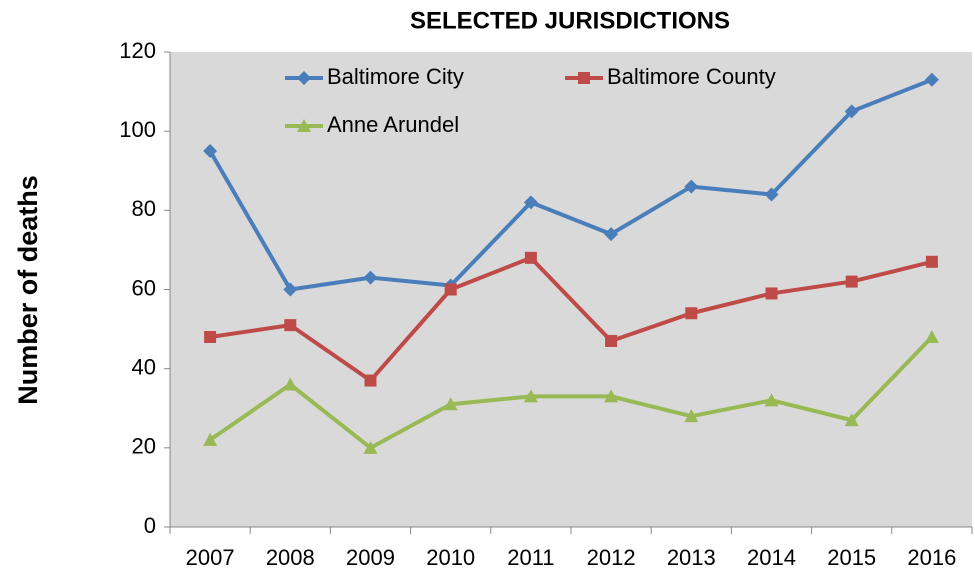 The image size is (975, 576). Describe the element at coordinates (370, 557) in the screenshot. I see `x-tick-label: 2009` at that location.